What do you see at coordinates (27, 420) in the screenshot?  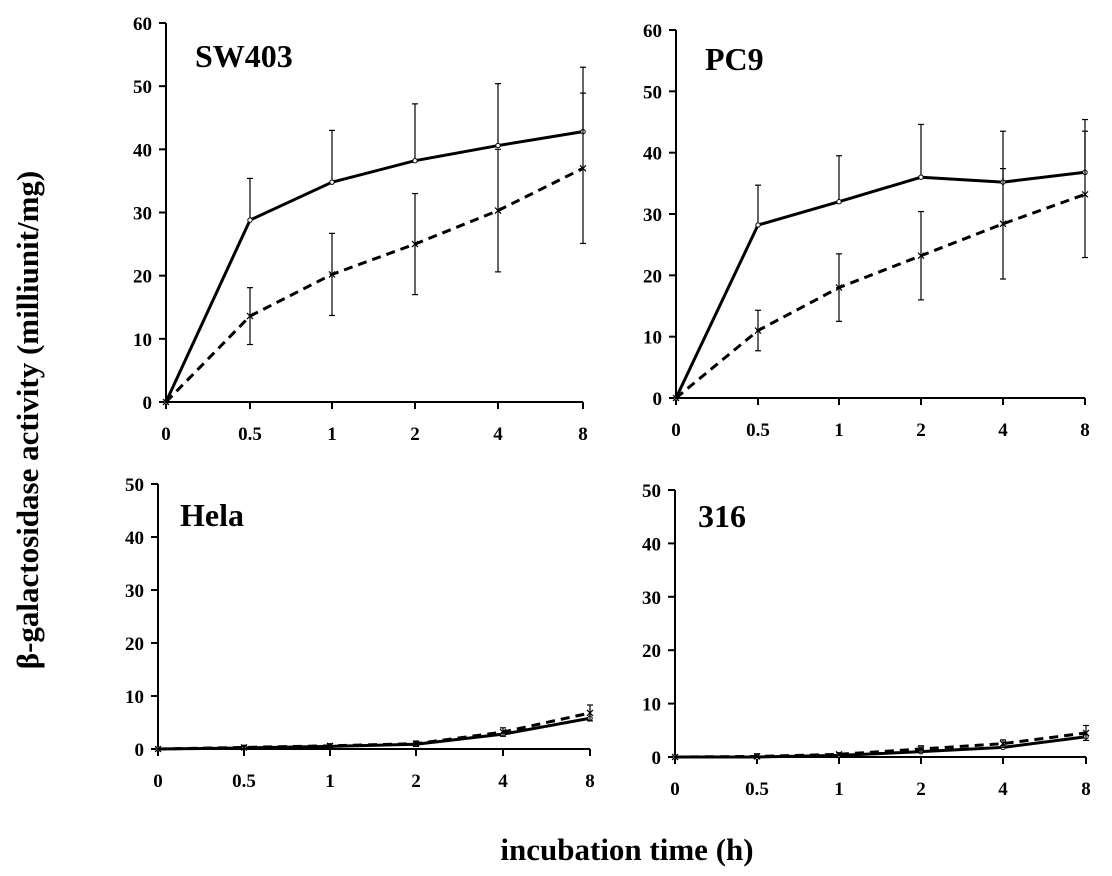 I see `y-axis-title: β-galactosidase activity (milliunit/mg)` at bounding box center [27, 420].